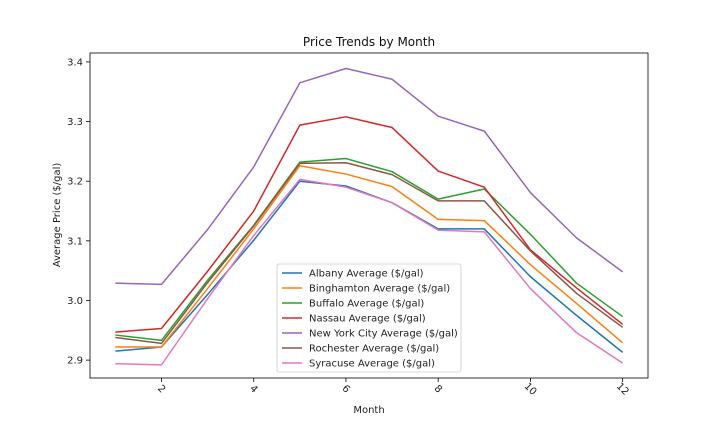 The image size is (720, 432). Describe the element at coordinates (383, 334) in the screenshot. I see `legend-entry-4: New York City Average ($/gal)` at that location.